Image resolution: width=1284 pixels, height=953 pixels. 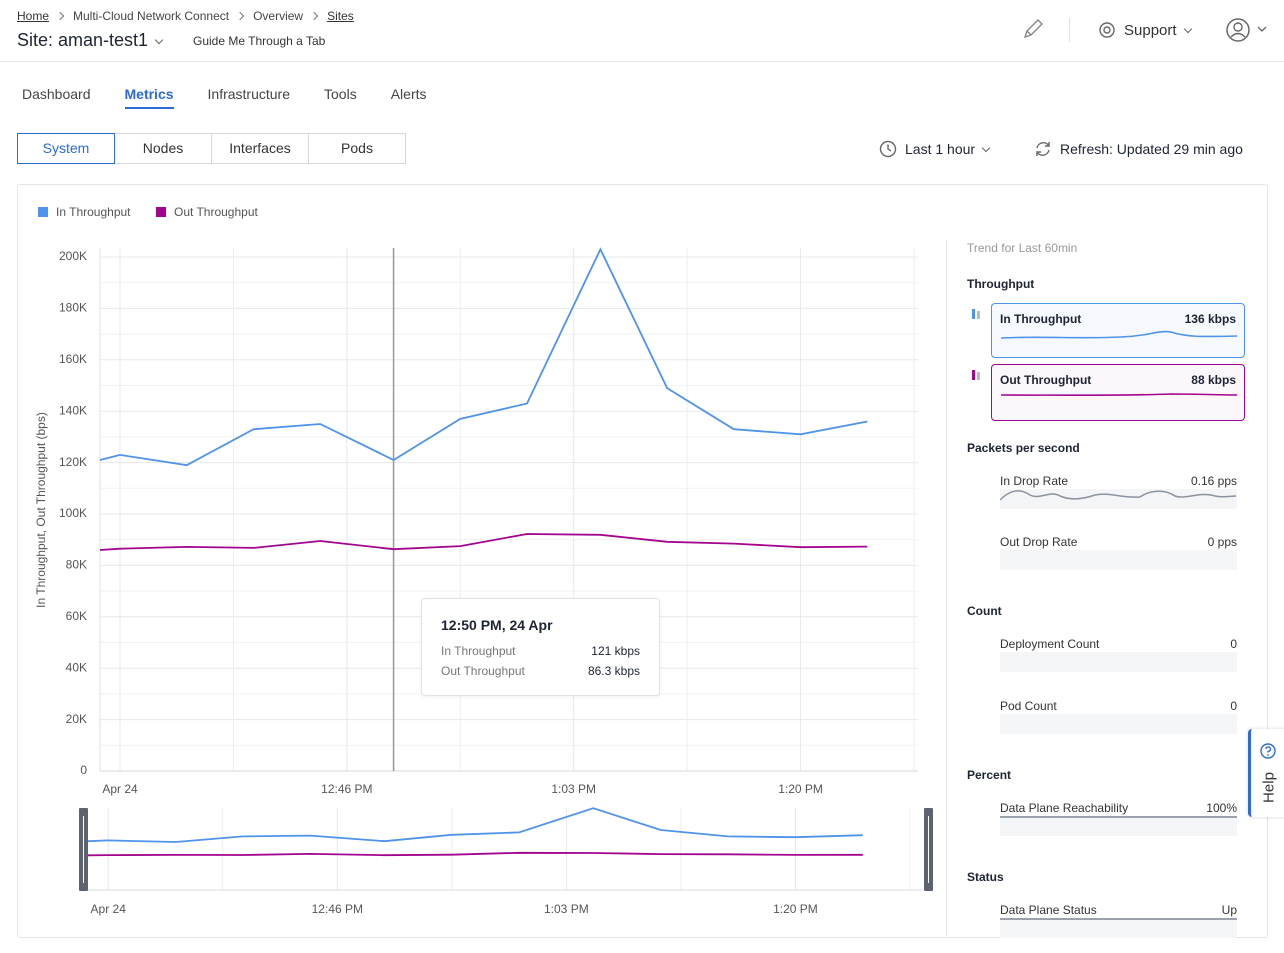 What do you see at coordinates (1269, 787) in the screenshot?
I see `help-text: Help` at bounding box center [1269, 787].